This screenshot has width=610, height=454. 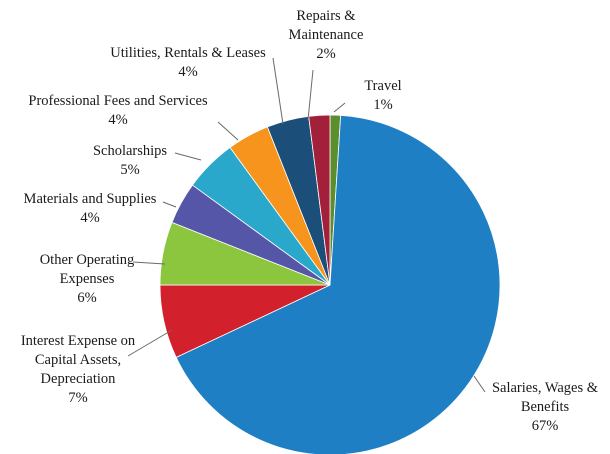 What do you see at coordinates (382, 86) in the screenshot?
I see `slice-label-line: Travel` at bounding box center [382, 86].